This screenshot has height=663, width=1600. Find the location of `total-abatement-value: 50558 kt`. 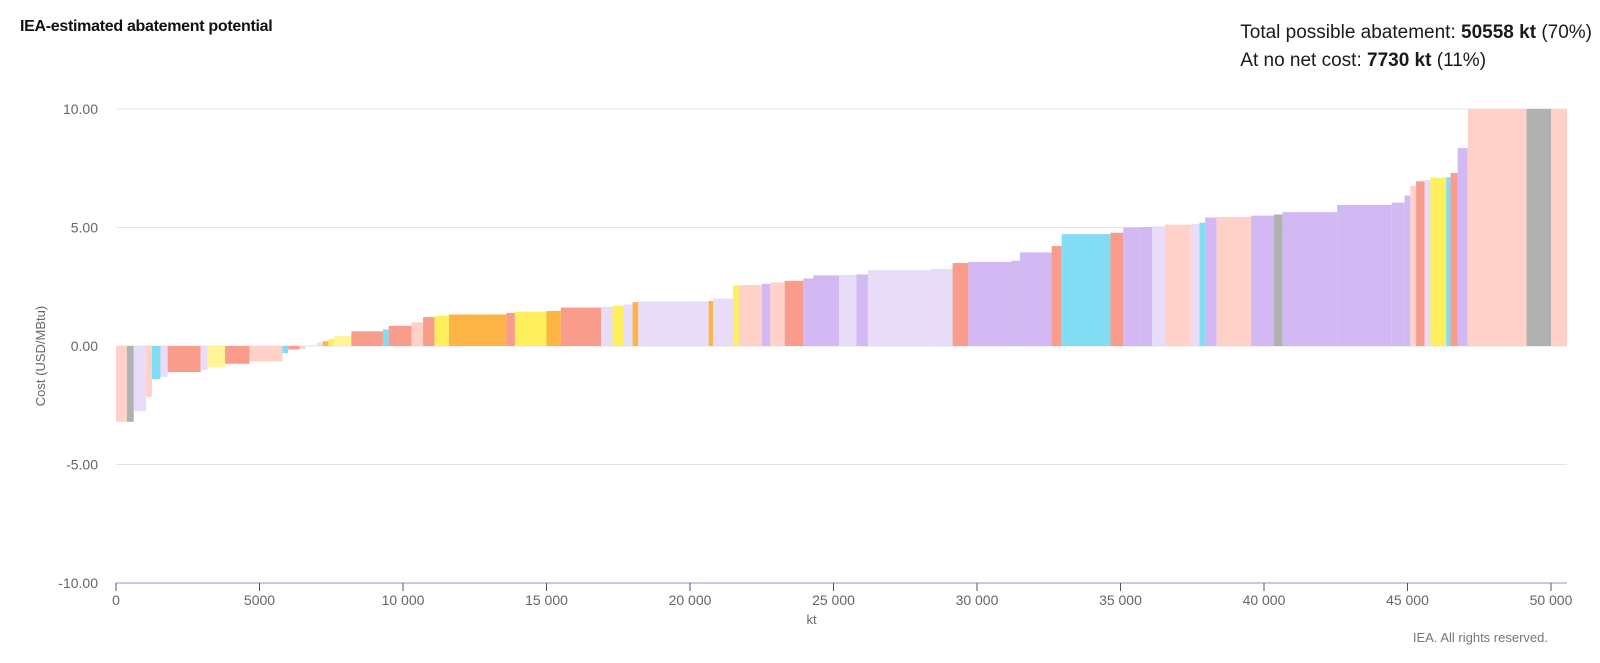

total-abatement-value: 50558 kt is located at coordinates (1499, 32).